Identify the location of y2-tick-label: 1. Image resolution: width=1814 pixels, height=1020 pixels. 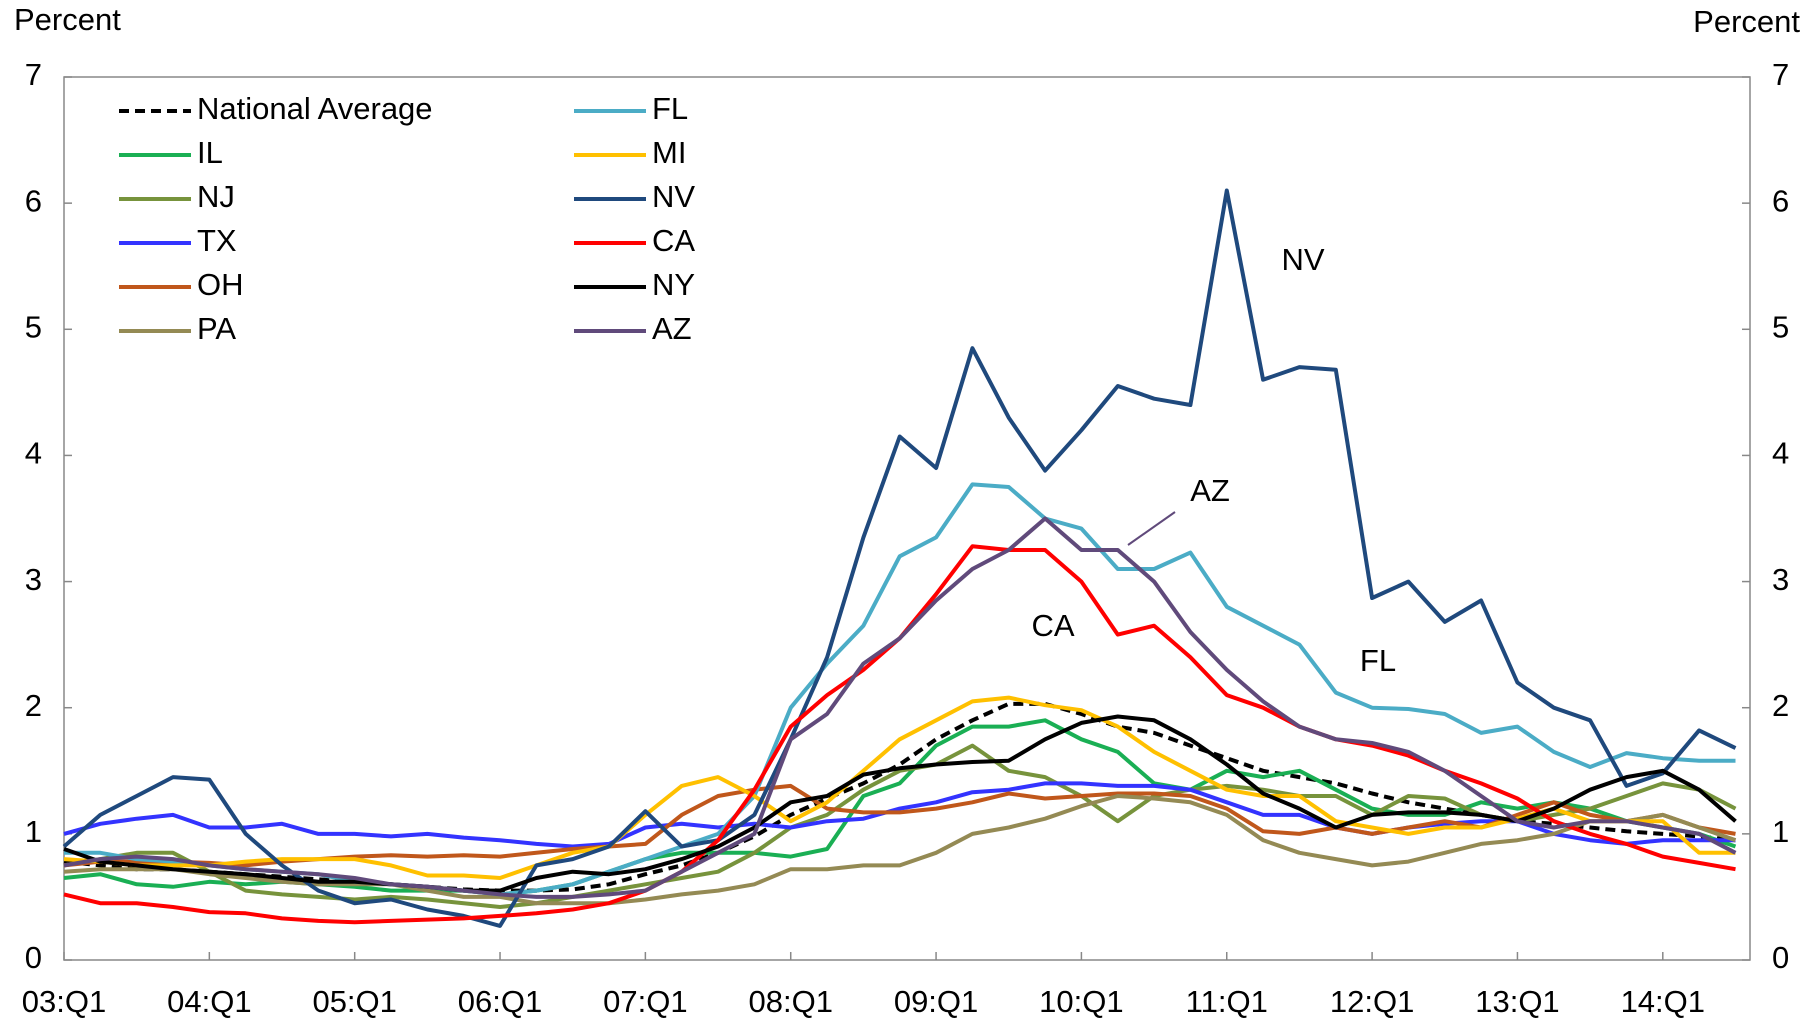
(1780, 831).